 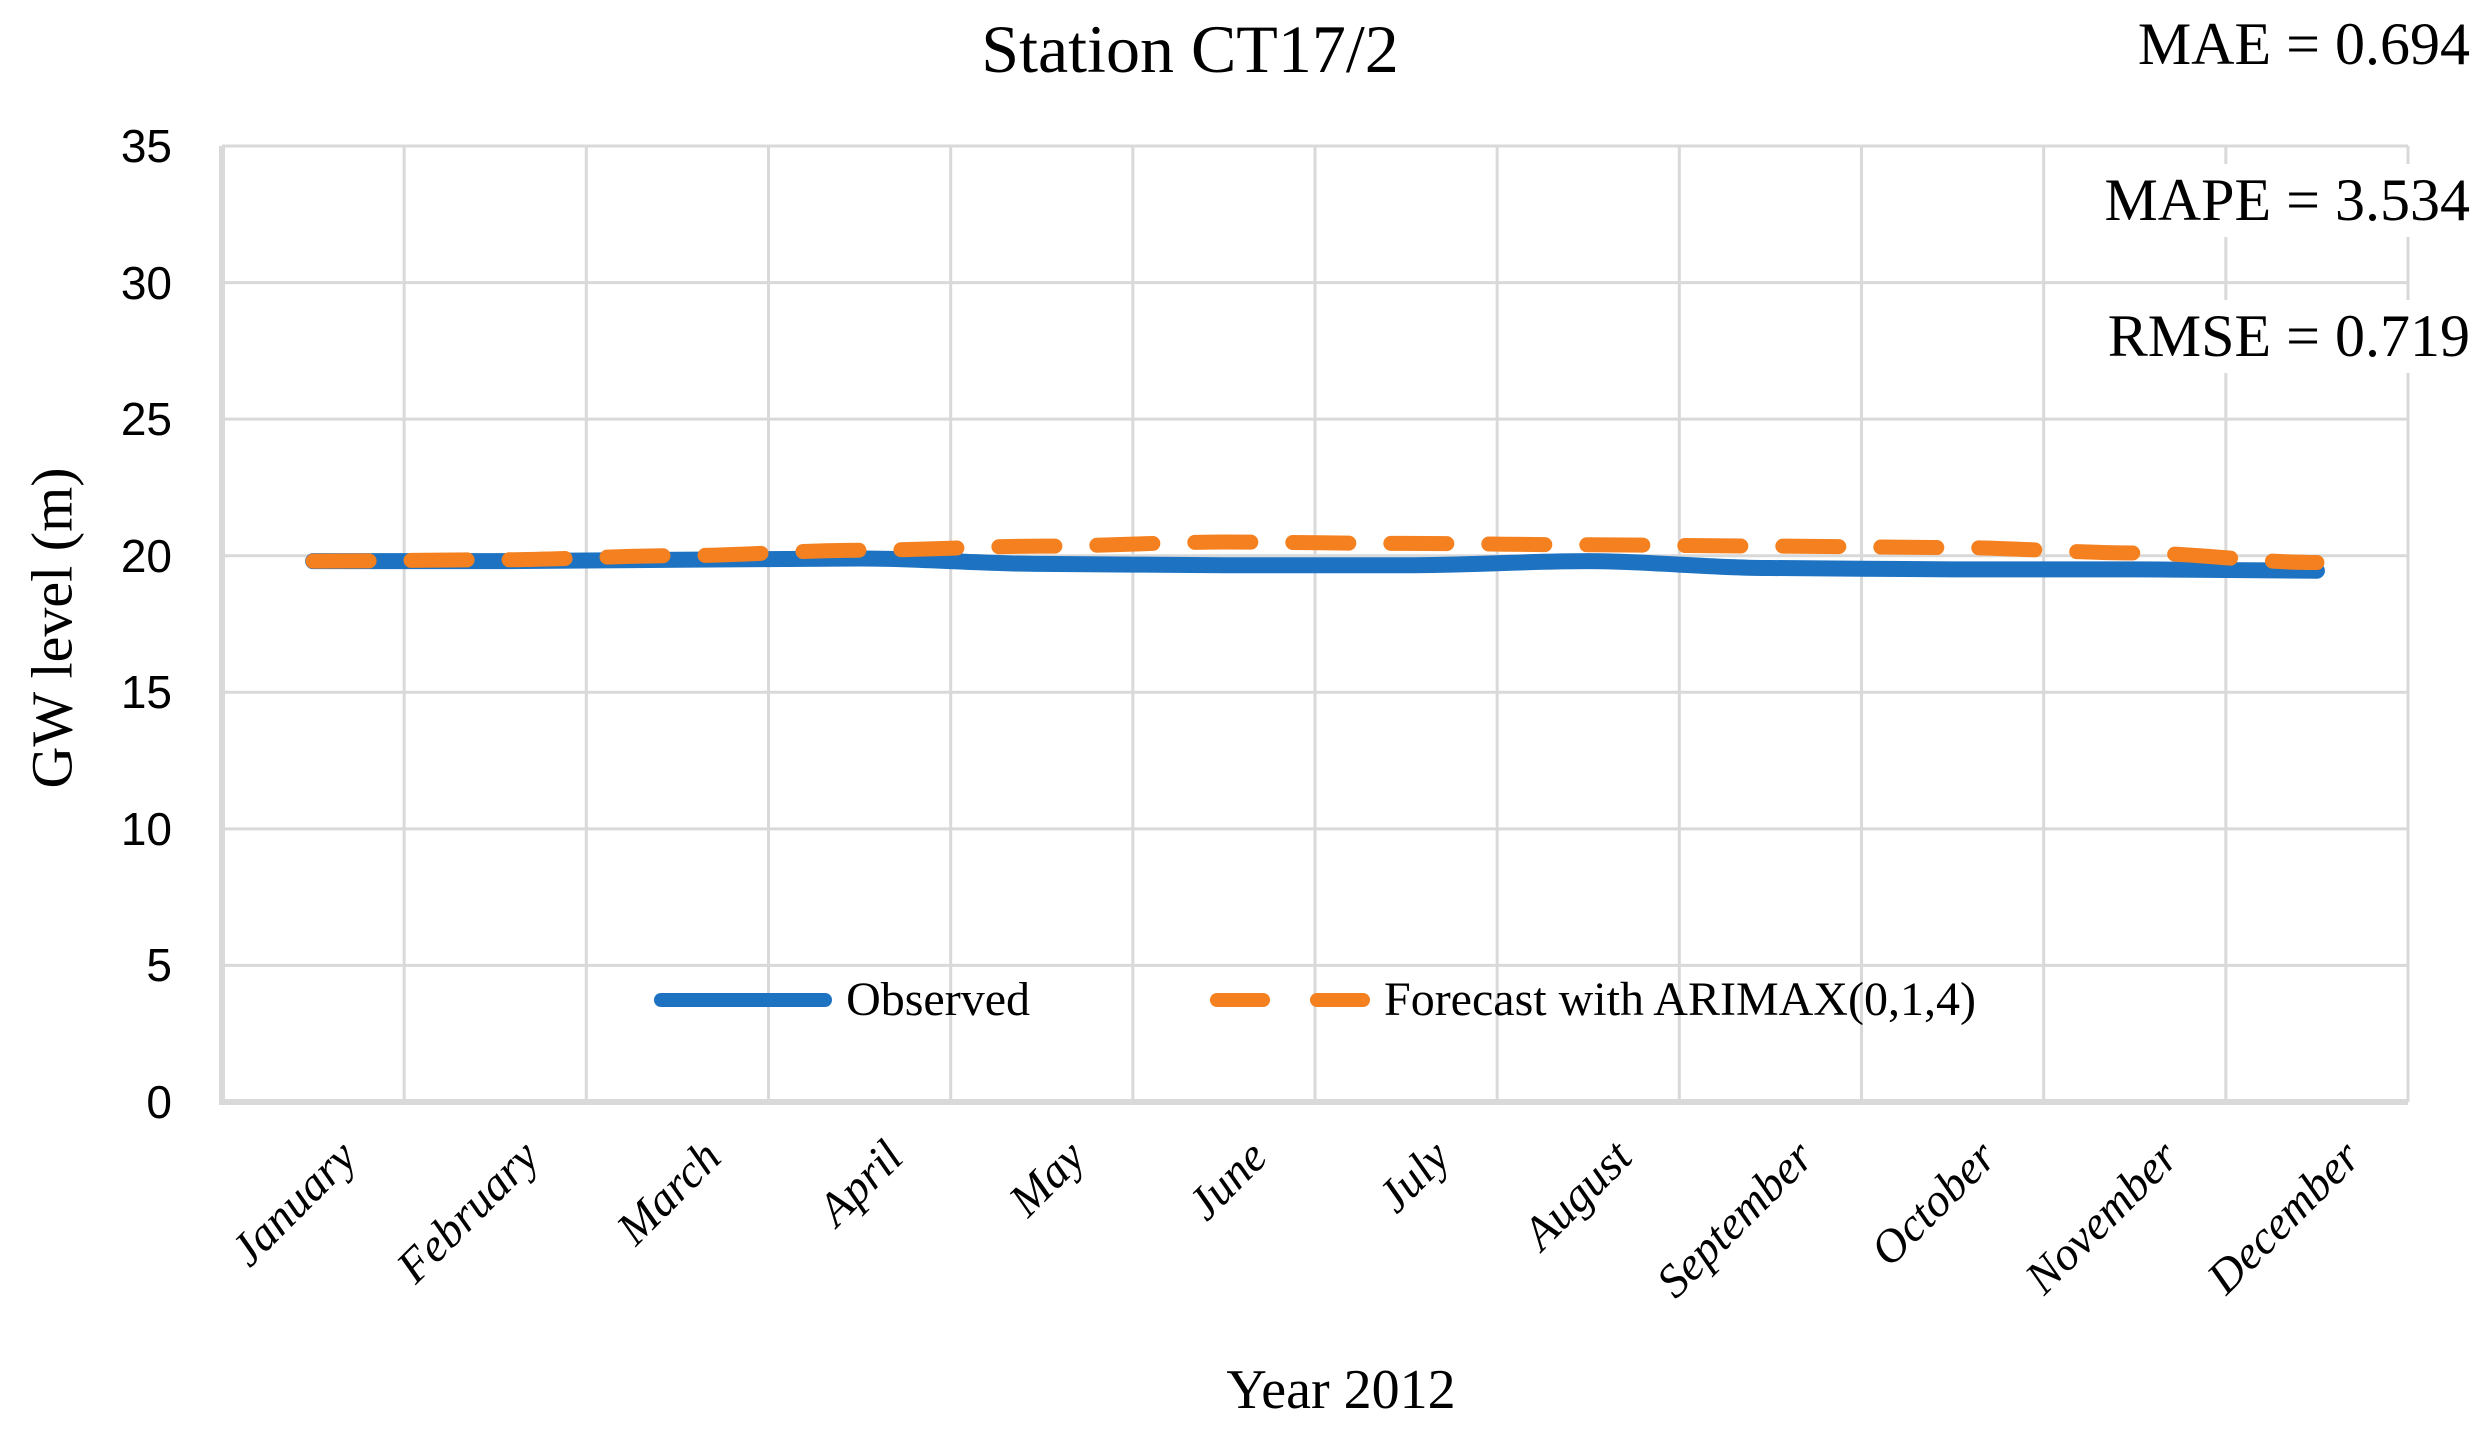 I want to click on legend-item-observed: Observed, so click(x=842, y=999).